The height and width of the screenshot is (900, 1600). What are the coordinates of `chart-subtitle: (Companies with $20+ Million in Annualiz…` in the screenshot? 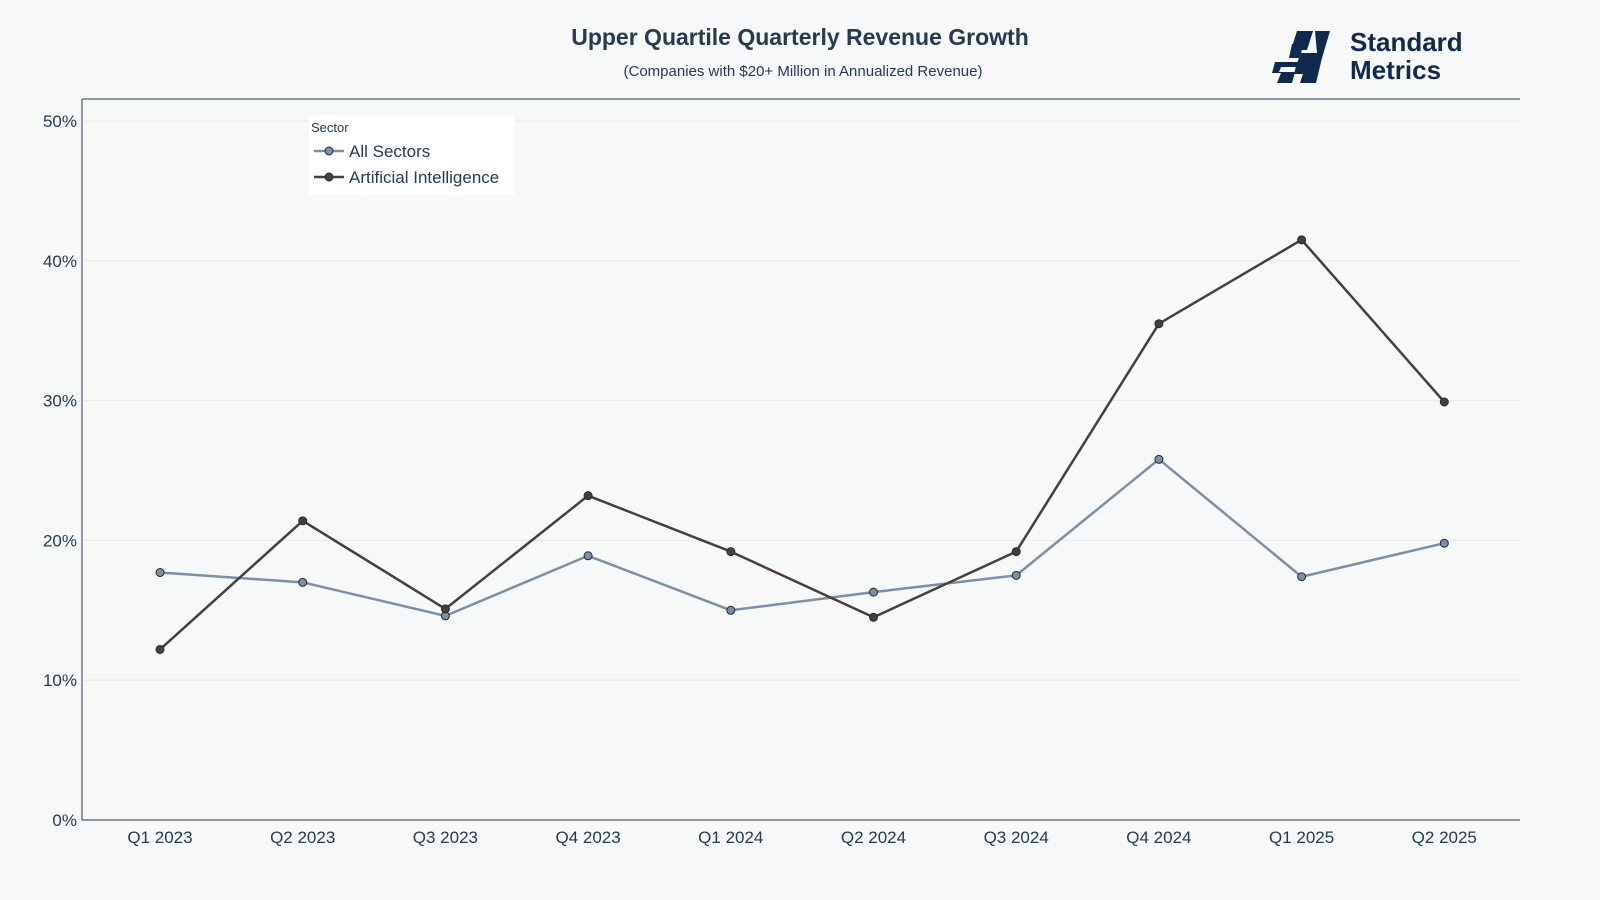 It's located at (803, 71).